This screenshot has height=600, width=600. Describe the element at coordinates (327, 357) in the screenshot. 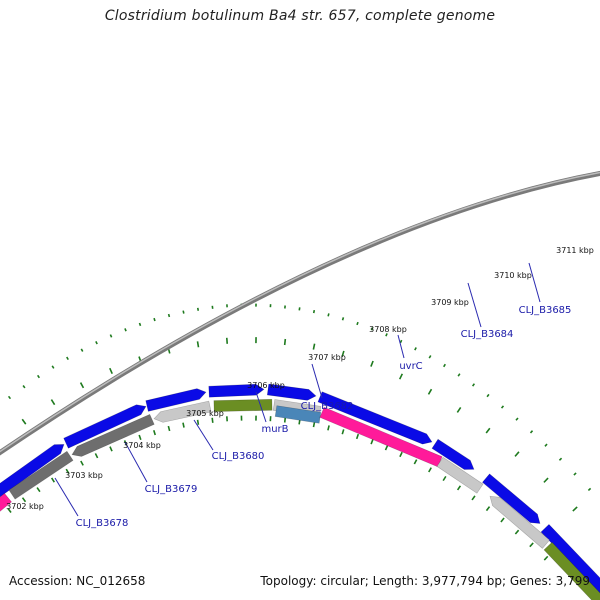

I see `kbp-tick-label: 3707 kbp` at that location.